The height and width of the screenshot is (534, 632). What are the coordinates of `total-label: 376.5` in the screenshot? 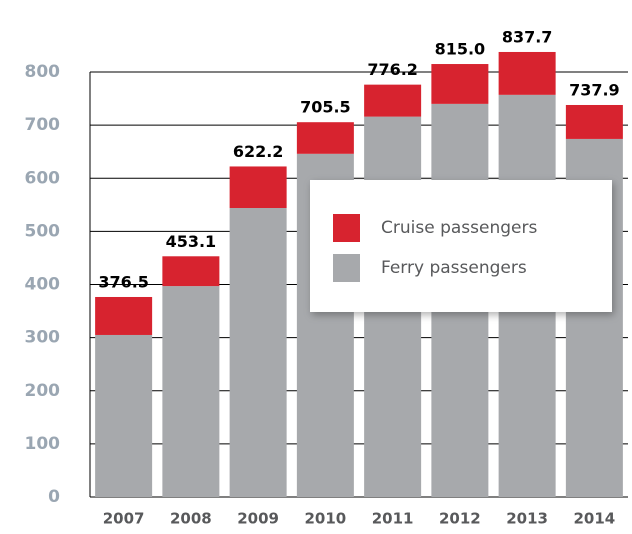 It's located at (123, 281).